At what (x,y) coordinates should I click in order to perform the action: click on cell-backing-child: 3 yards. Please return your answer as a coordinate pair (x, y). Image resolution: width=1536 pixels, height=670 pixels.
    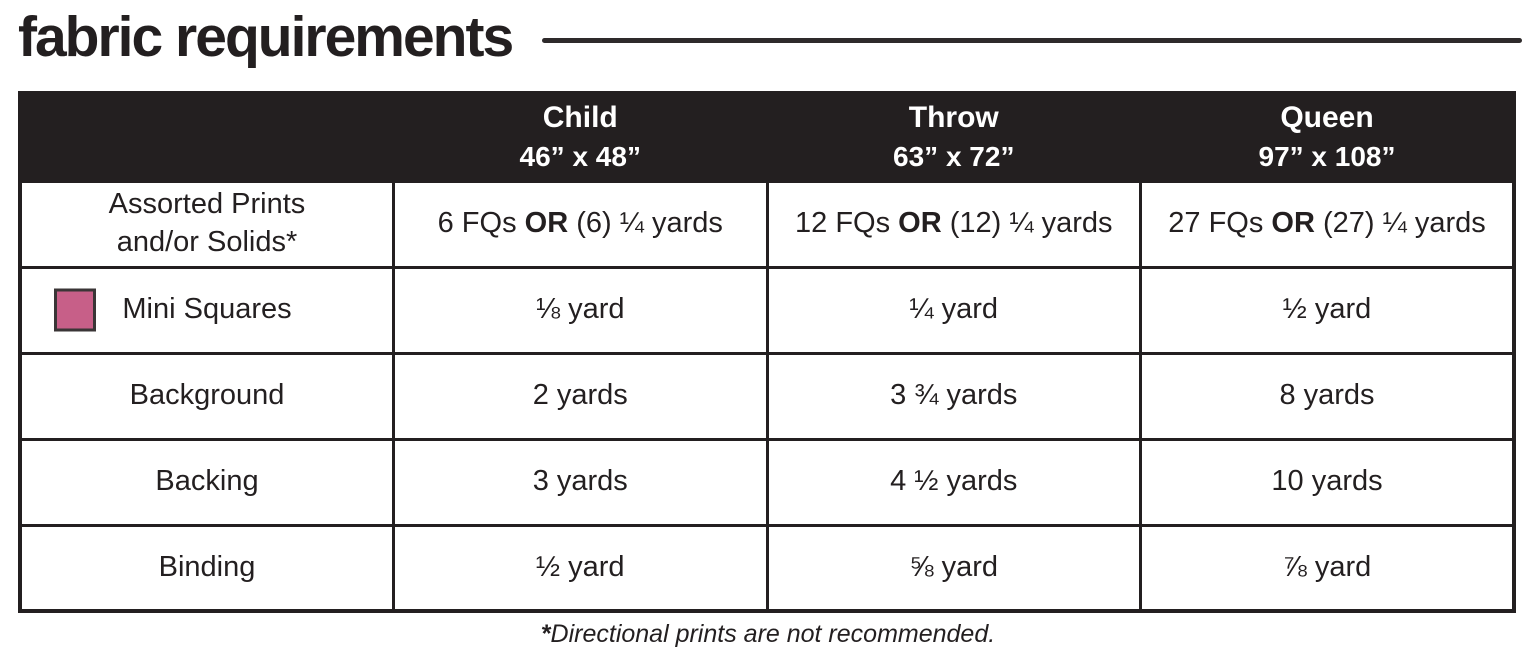
    Looking at the image, I should click on (580, 482).